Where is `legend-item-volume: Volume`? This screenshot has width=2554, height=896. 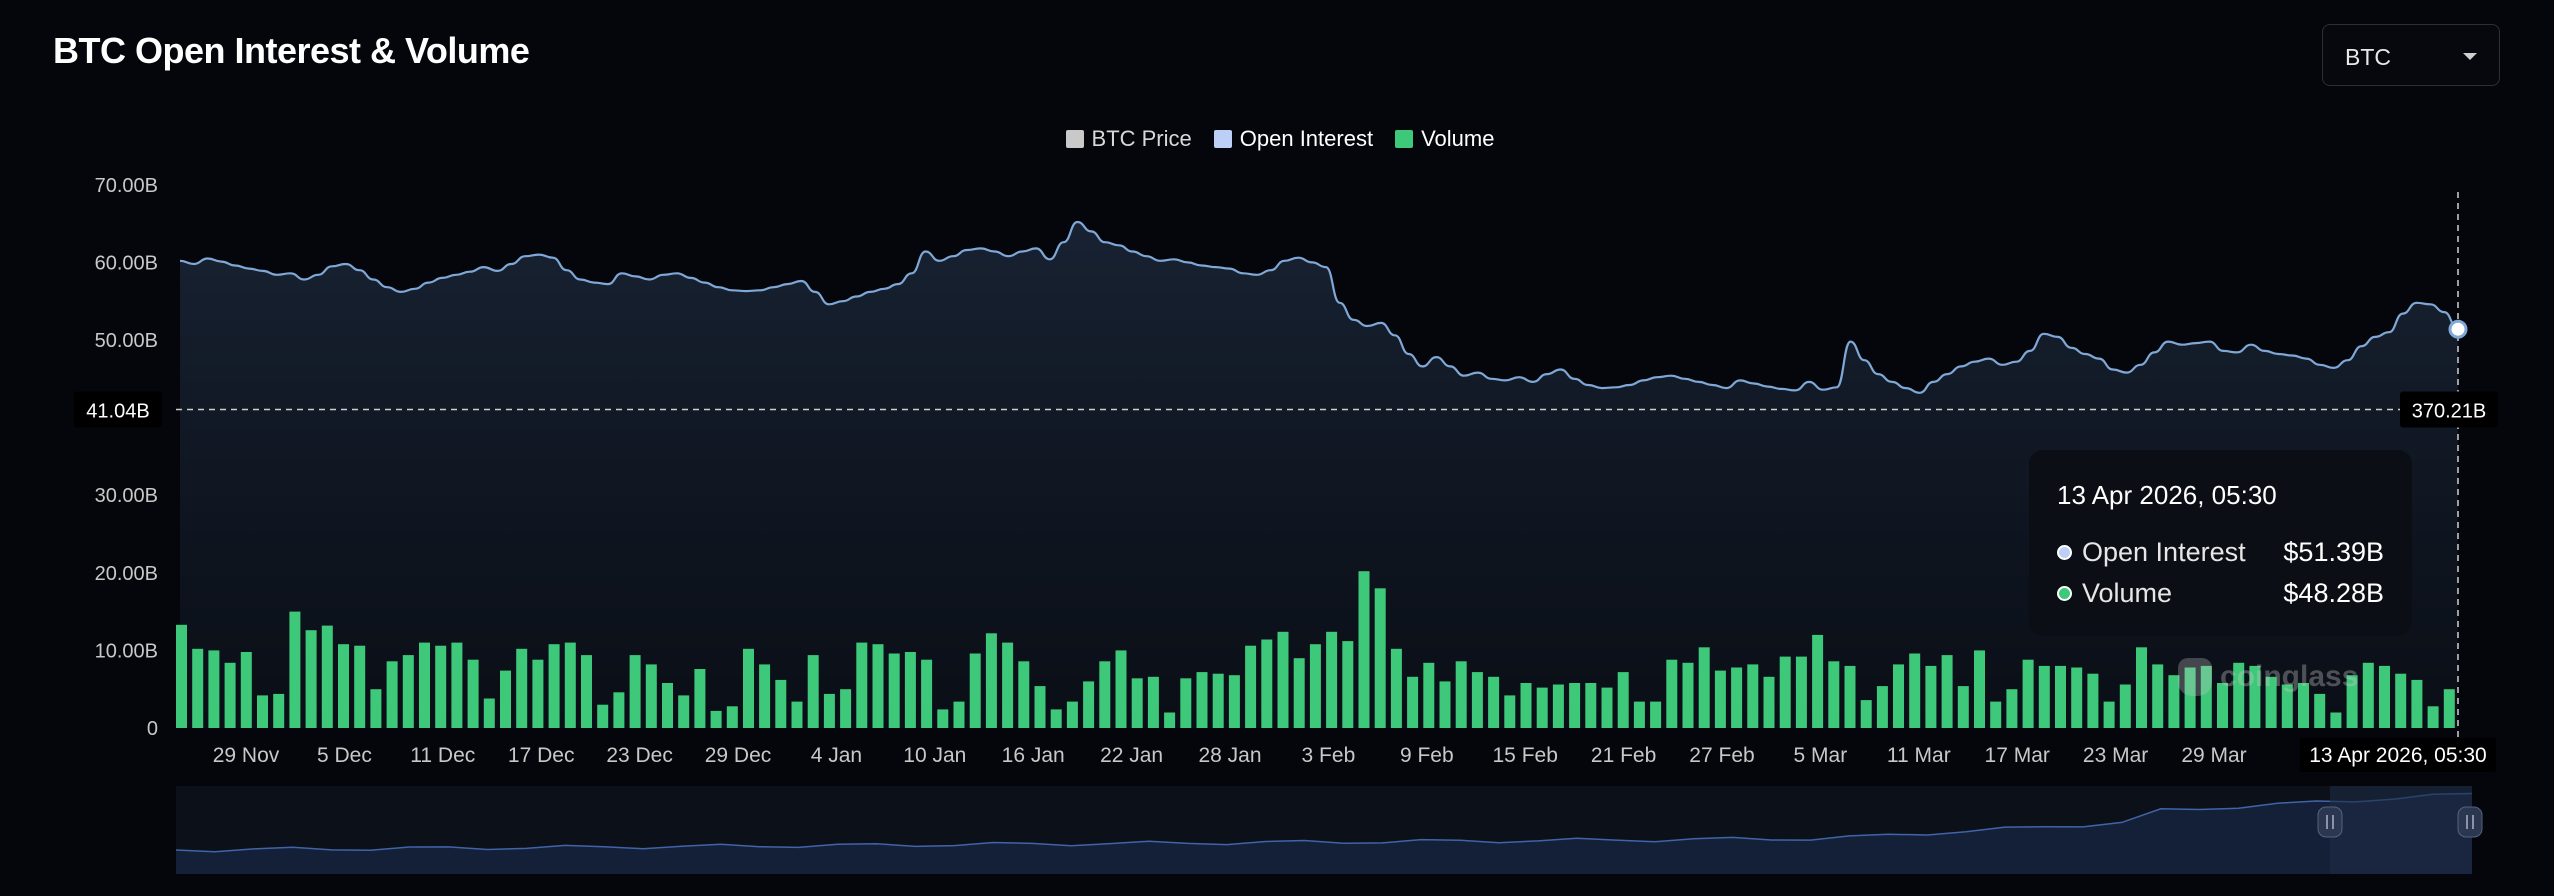 legend-item-volume: Volume is located at coordinates (1444, 139).